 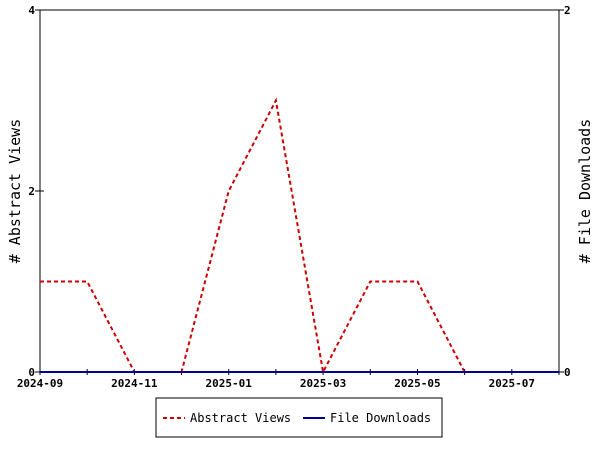 I want to click on x-tick-label: 2025-01, so click(x=229, y=383).